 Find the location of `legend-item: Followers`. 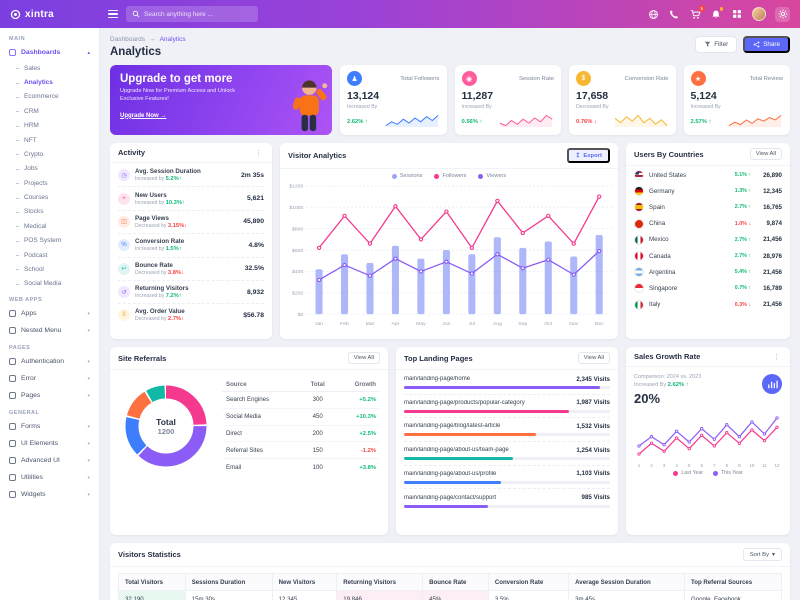

legend-item: Followers is located at coordinates (450, 176).